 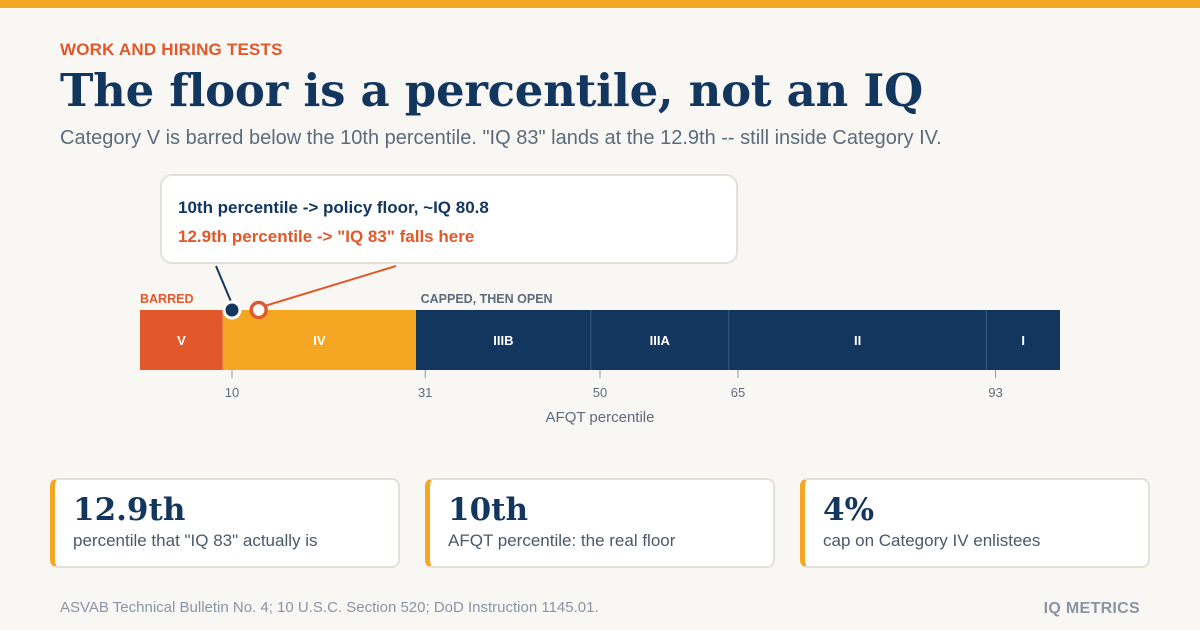 What do you see at coordinates (166, 299) in the screenshot?
I see `group-label: BARRED` at bounding box center [166, 299].